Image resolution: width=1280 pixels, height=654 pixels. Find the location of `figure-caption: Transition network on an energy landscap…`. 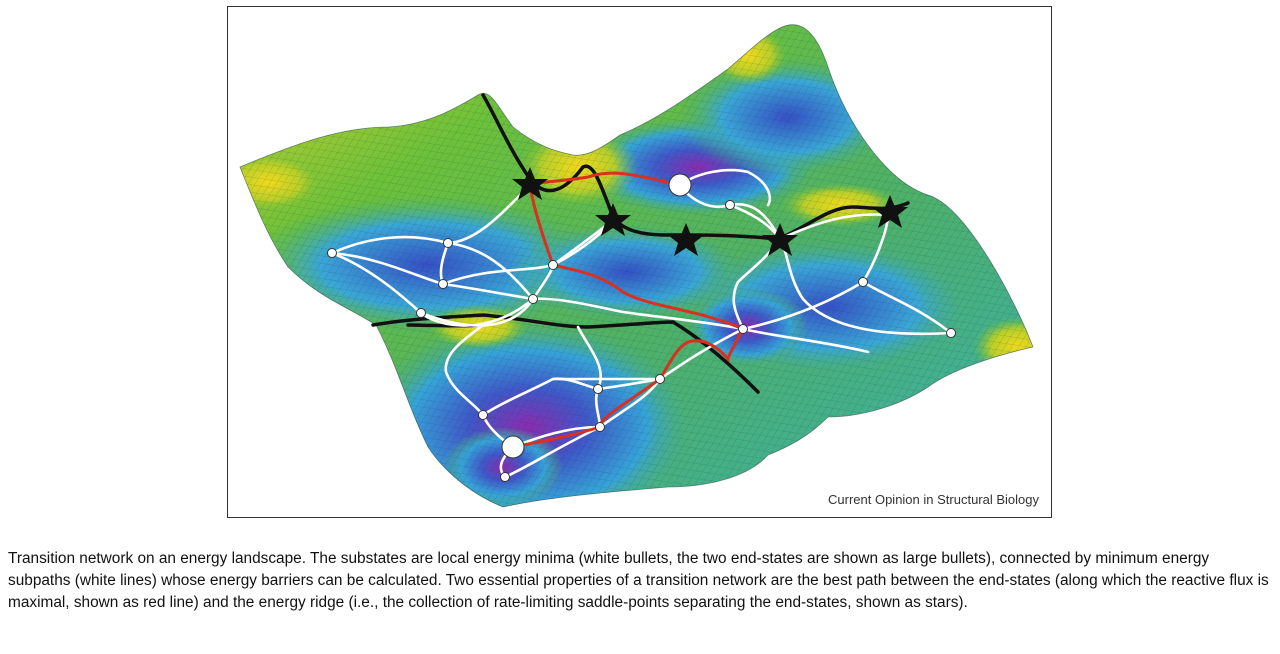

figure-caption: Transition network on an energy landscap… is located at coordinates (638, 581).